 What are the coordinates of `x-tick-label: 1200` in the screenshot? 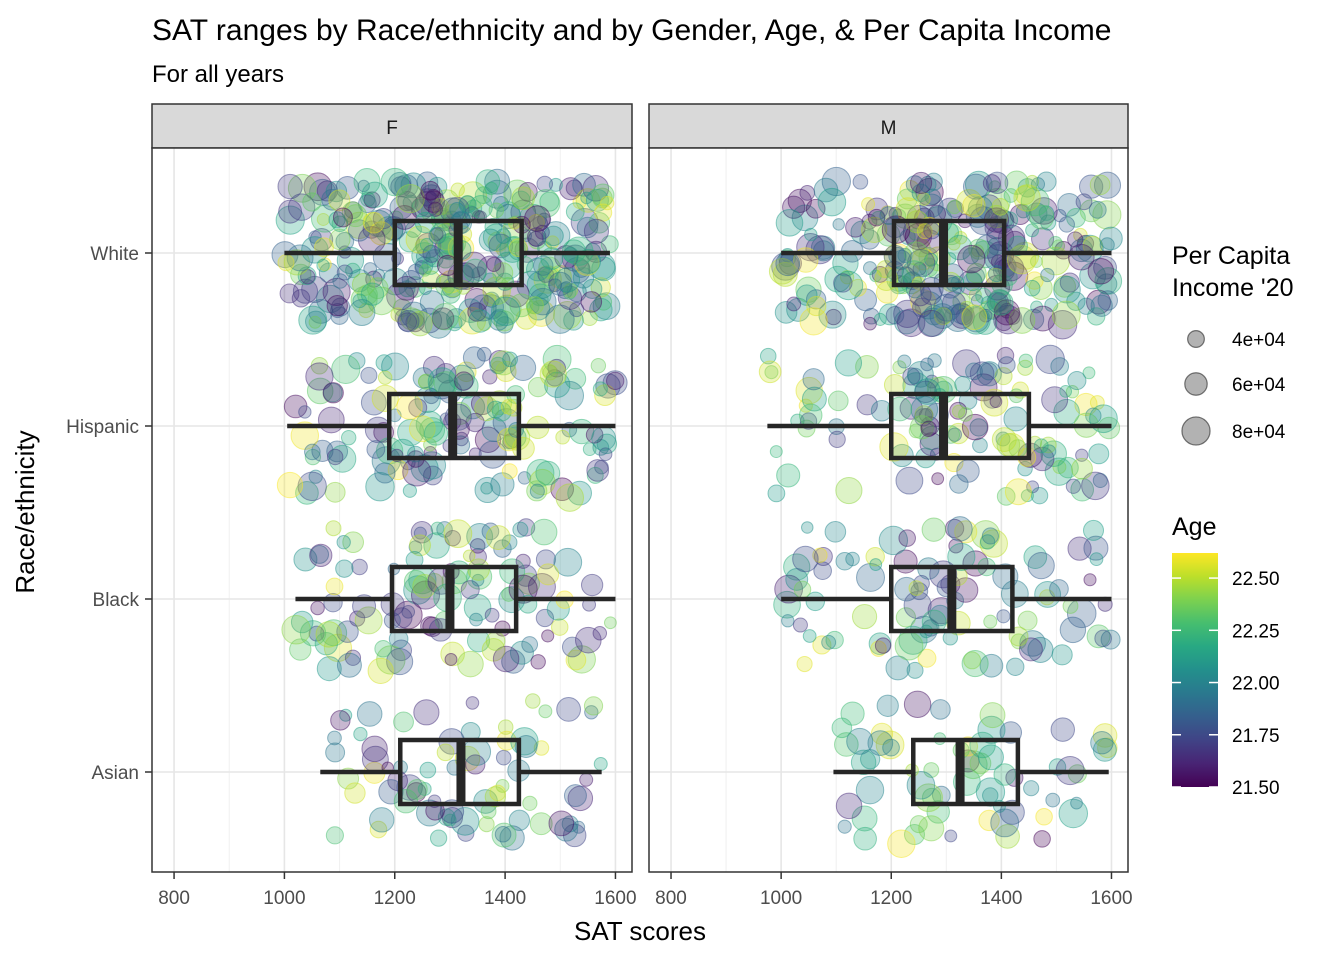 It's located at (891, 898).